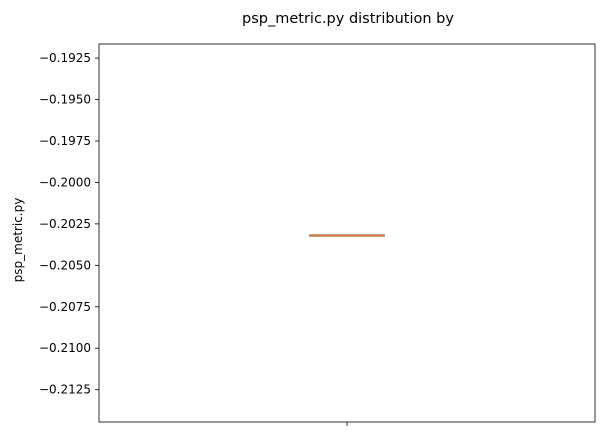 The height and width of the screenshot is (437, 605). I want to click on chart-title: psp_metric.py distribution by, so click(348, 19).